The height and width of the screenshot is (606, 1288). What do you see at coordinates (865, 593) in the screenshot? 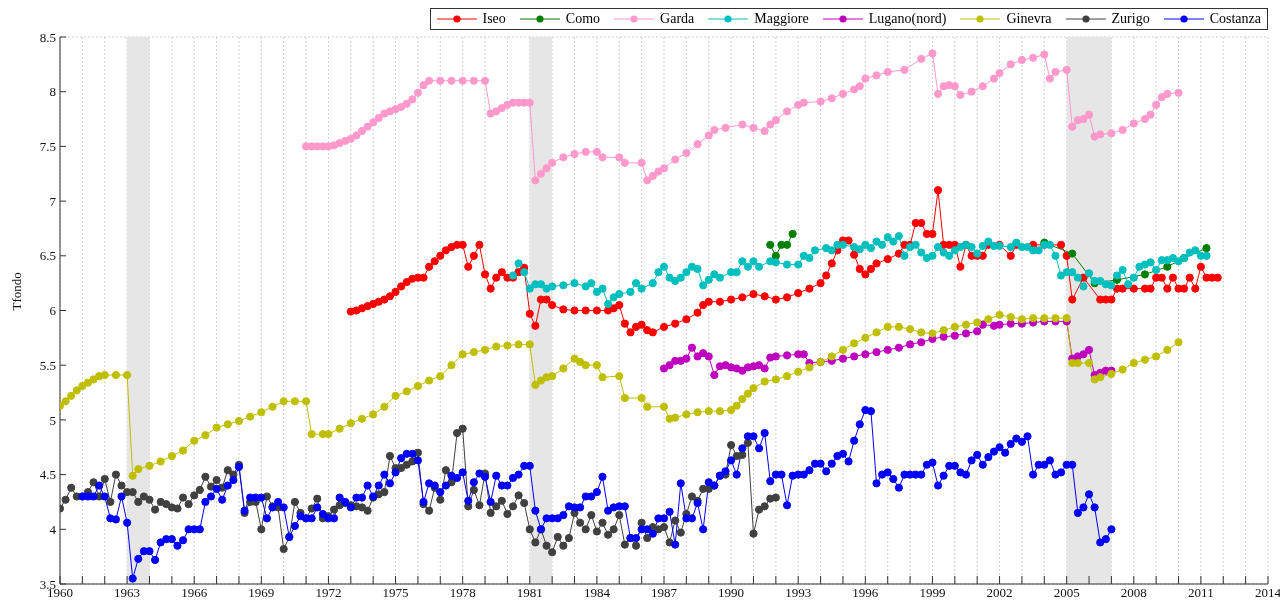
I see `x-tick-label: 1996` at bounding box center [865, 593].